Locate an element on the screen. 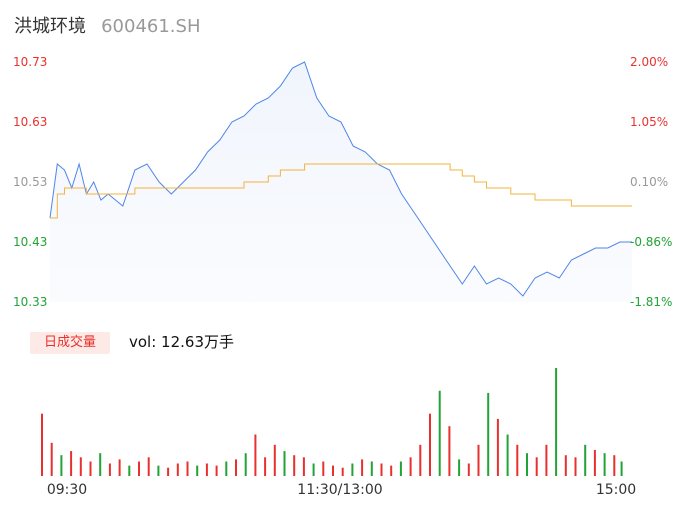  percent-tick-label: 0.10% is located at coordinates (649, 182).